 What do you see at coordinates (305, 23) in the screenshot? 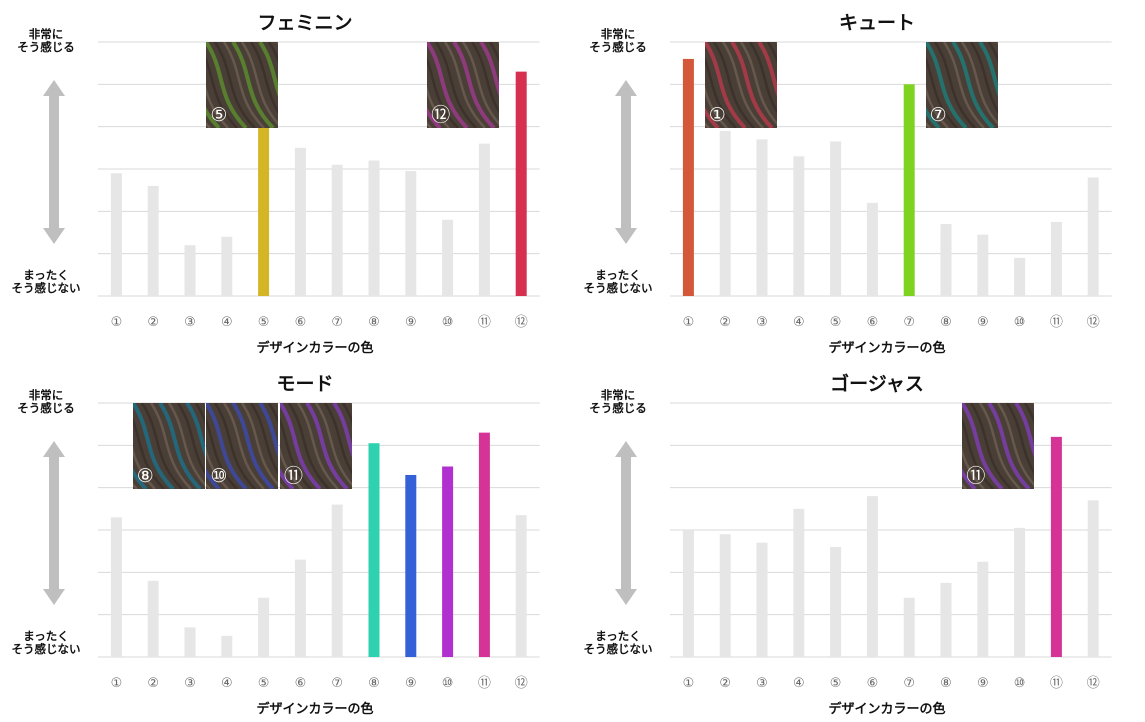
I see `chart-title: フェミニン` at bounding box center [305, 23].